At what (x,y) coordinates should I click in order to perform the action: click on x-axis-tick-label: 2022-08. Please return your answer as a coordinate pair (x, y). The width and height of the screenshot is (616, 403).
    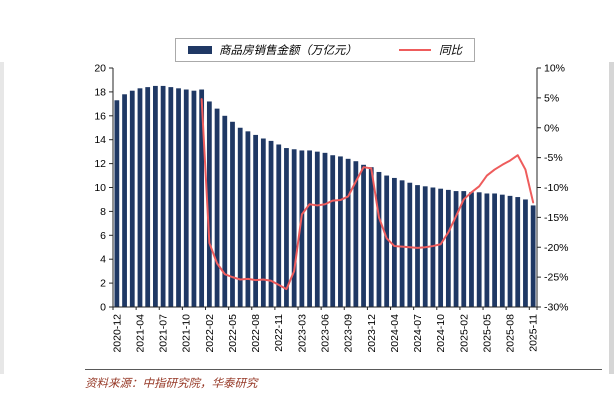
    Looking at the image, I should click on (256, 333).